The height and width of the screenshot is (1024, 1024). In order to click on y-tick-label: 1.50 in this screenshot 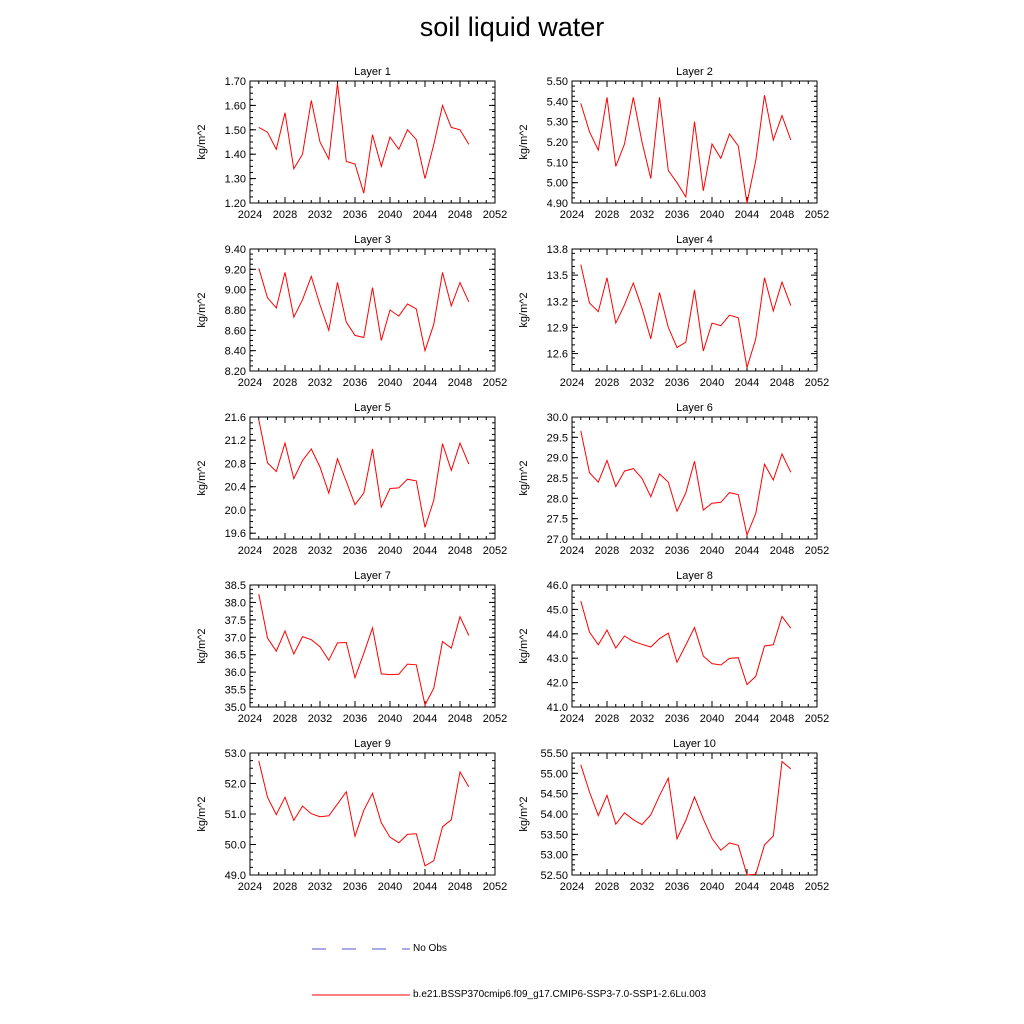, I will do `click(235, 131)`.